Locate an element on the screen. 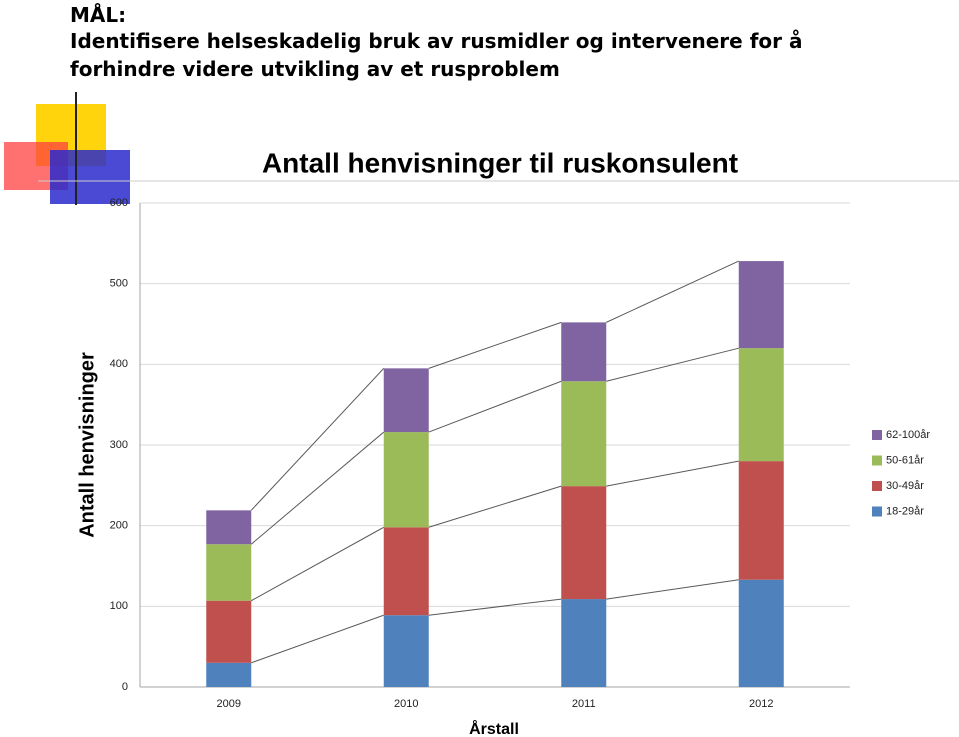 The image size is (959, 737). y-tick-label: 0 is located at coordinates (125, 687).